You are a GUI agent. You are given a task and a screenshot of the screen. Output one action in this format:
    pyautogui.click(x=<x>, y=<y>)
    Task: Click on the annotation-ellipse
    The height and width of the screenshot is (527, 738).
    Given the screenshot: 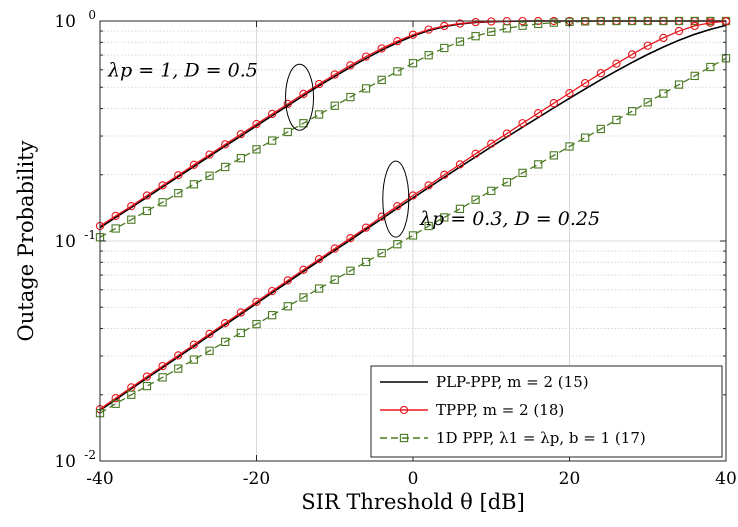 What is the action you would take?
    pyautogui.click(x=300, y=97)
    